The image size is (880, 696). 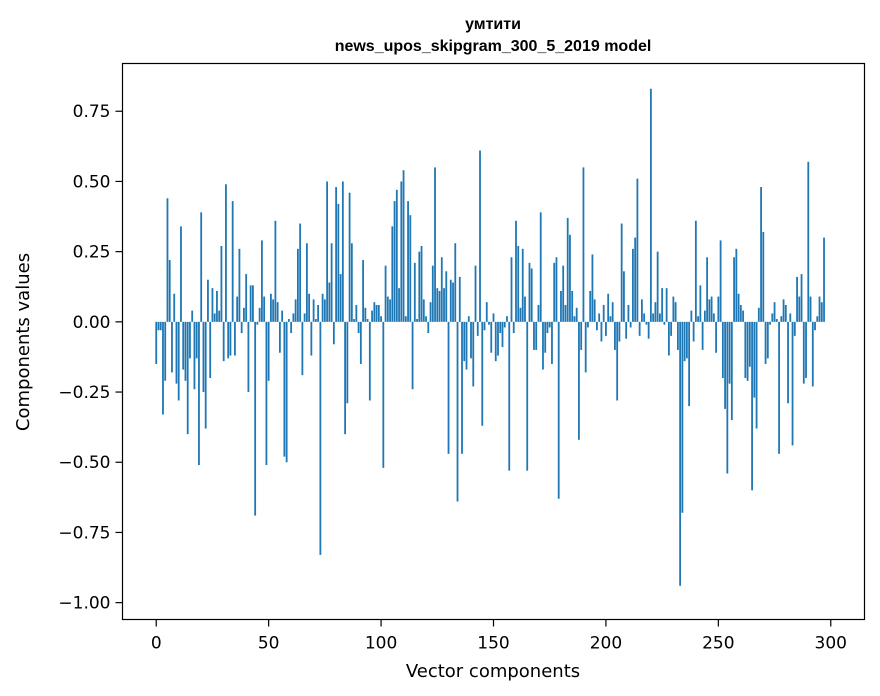 What do you see at coordinates (23, 342) in the screenshot?
I see `y-axis-label: Components values` at bounding box center [23, 342].